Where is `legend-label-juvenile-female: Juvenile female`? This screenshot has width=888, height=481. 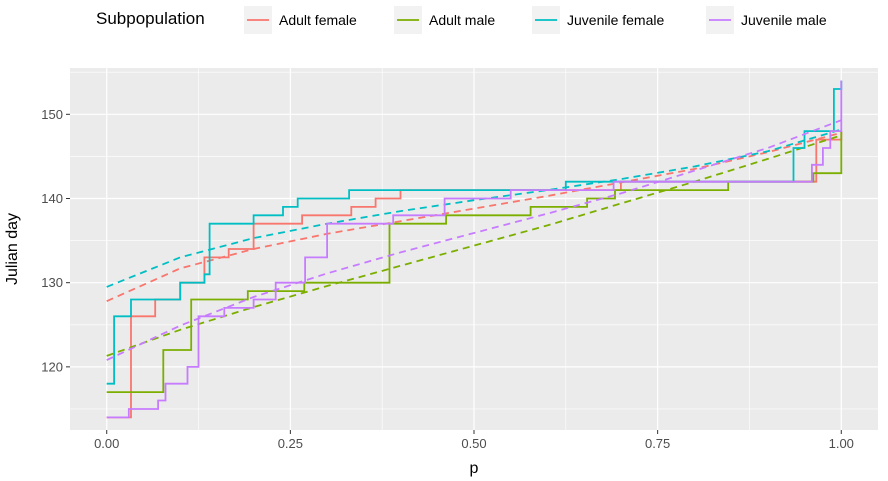
legend-label-juvenile-female: Juvenile female is located at coordinates (615, 20).